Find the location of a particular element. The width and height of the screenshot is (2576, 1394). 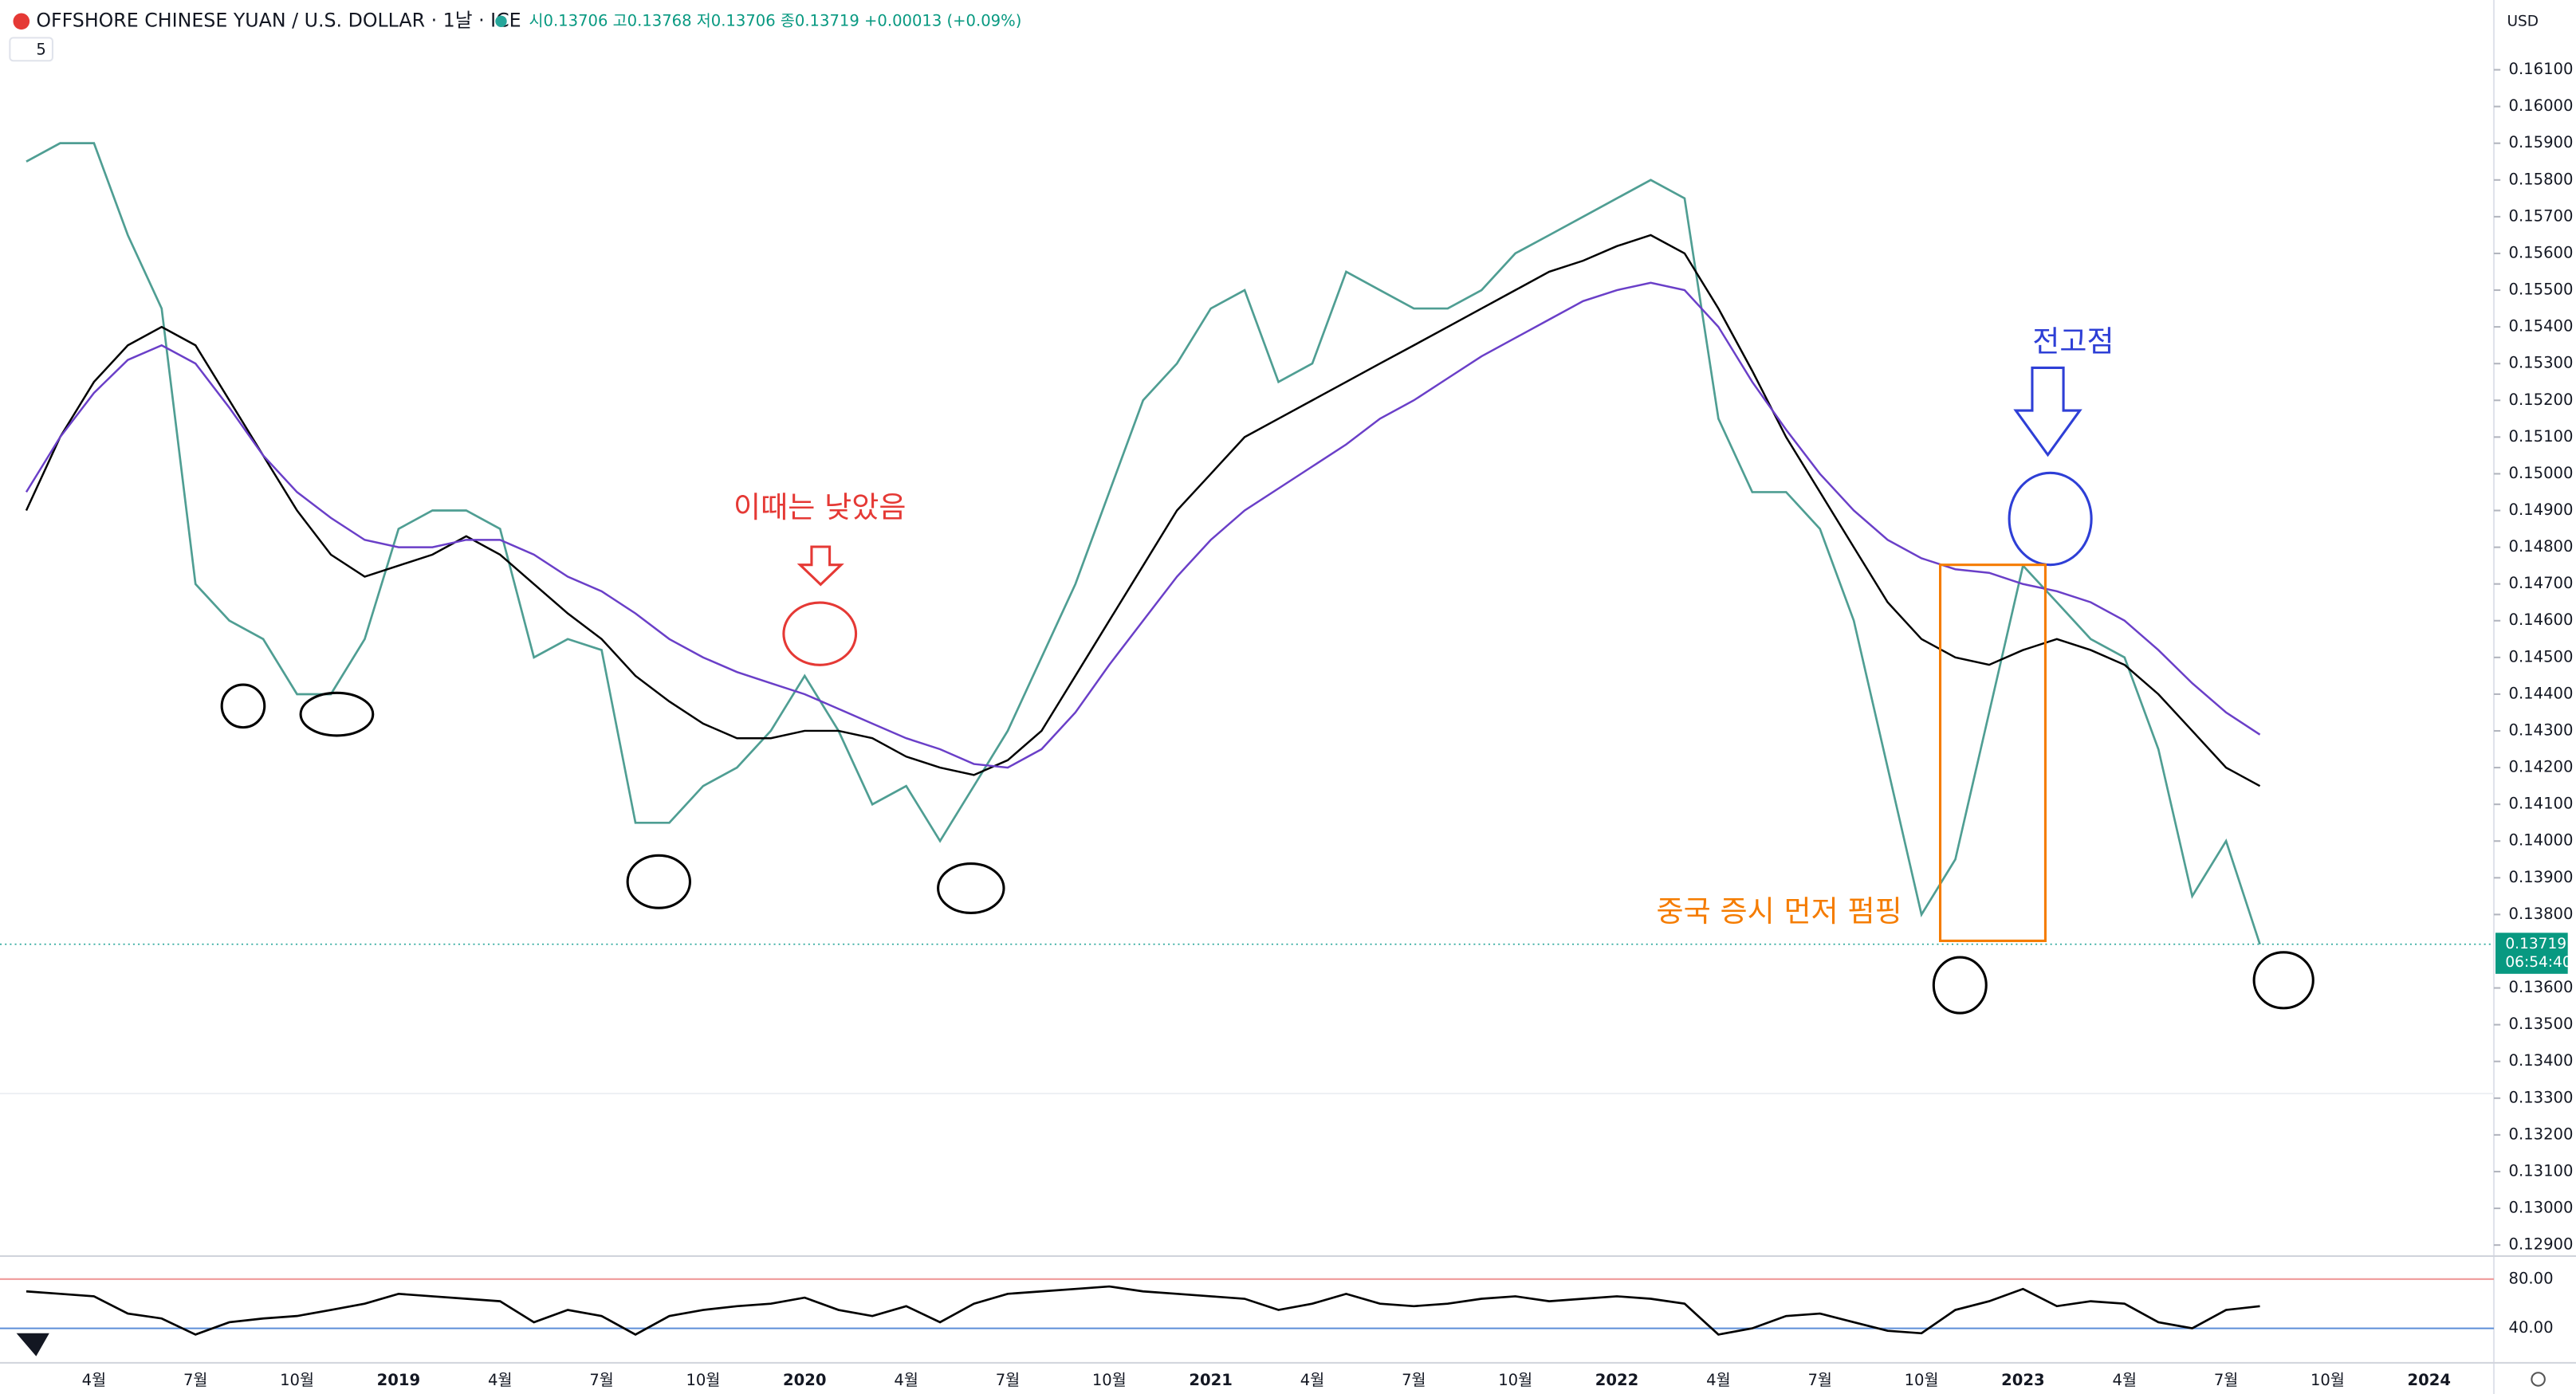

y-tick-label: 0.14400 is located at coordinates (2542, 693).